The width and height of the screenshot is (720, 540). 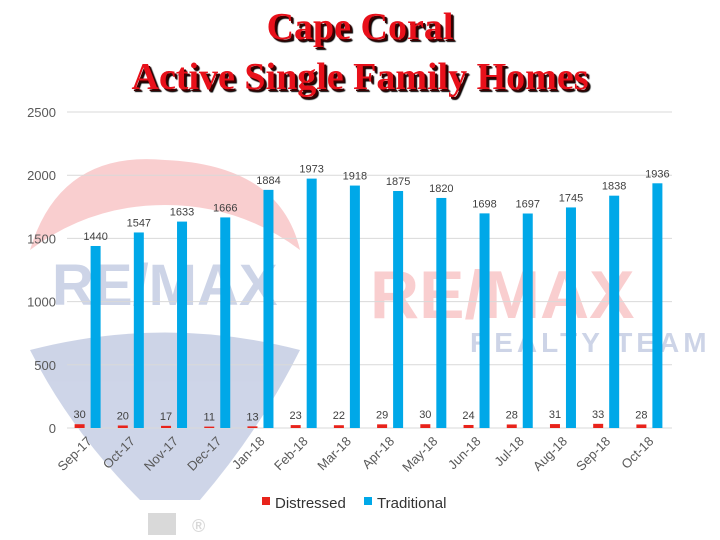 What do you see at coordinates (41, 270) in the screenshot?
I see `y-axis-ticks: 0 500 1000 1500 2000 2500` at bounding box center [41, 270].